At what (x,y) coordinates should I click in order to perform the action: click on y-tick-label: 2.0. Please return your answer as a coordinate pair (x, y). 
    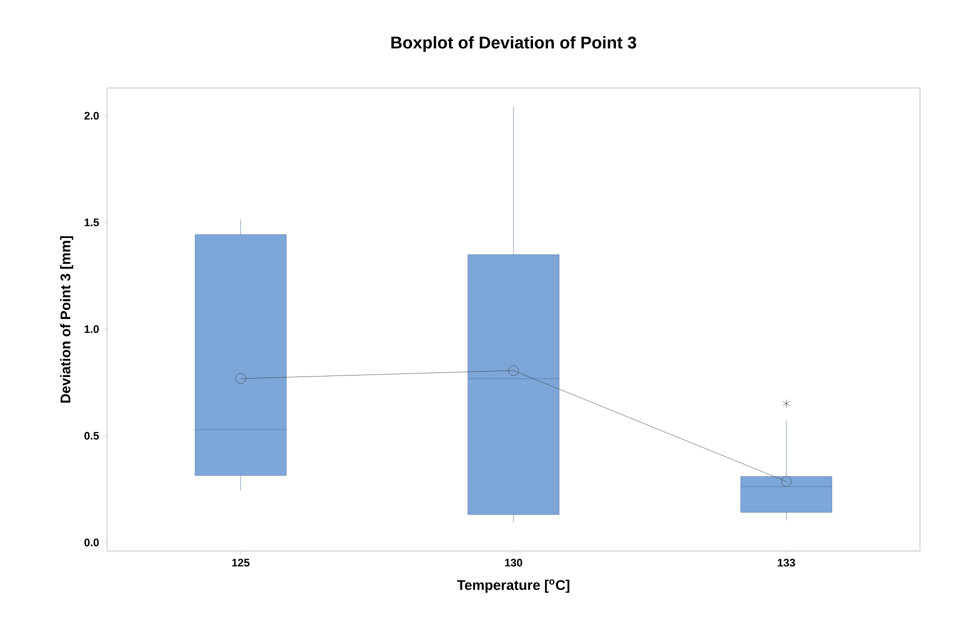
    Looking at the image, I should click on (91, 116).